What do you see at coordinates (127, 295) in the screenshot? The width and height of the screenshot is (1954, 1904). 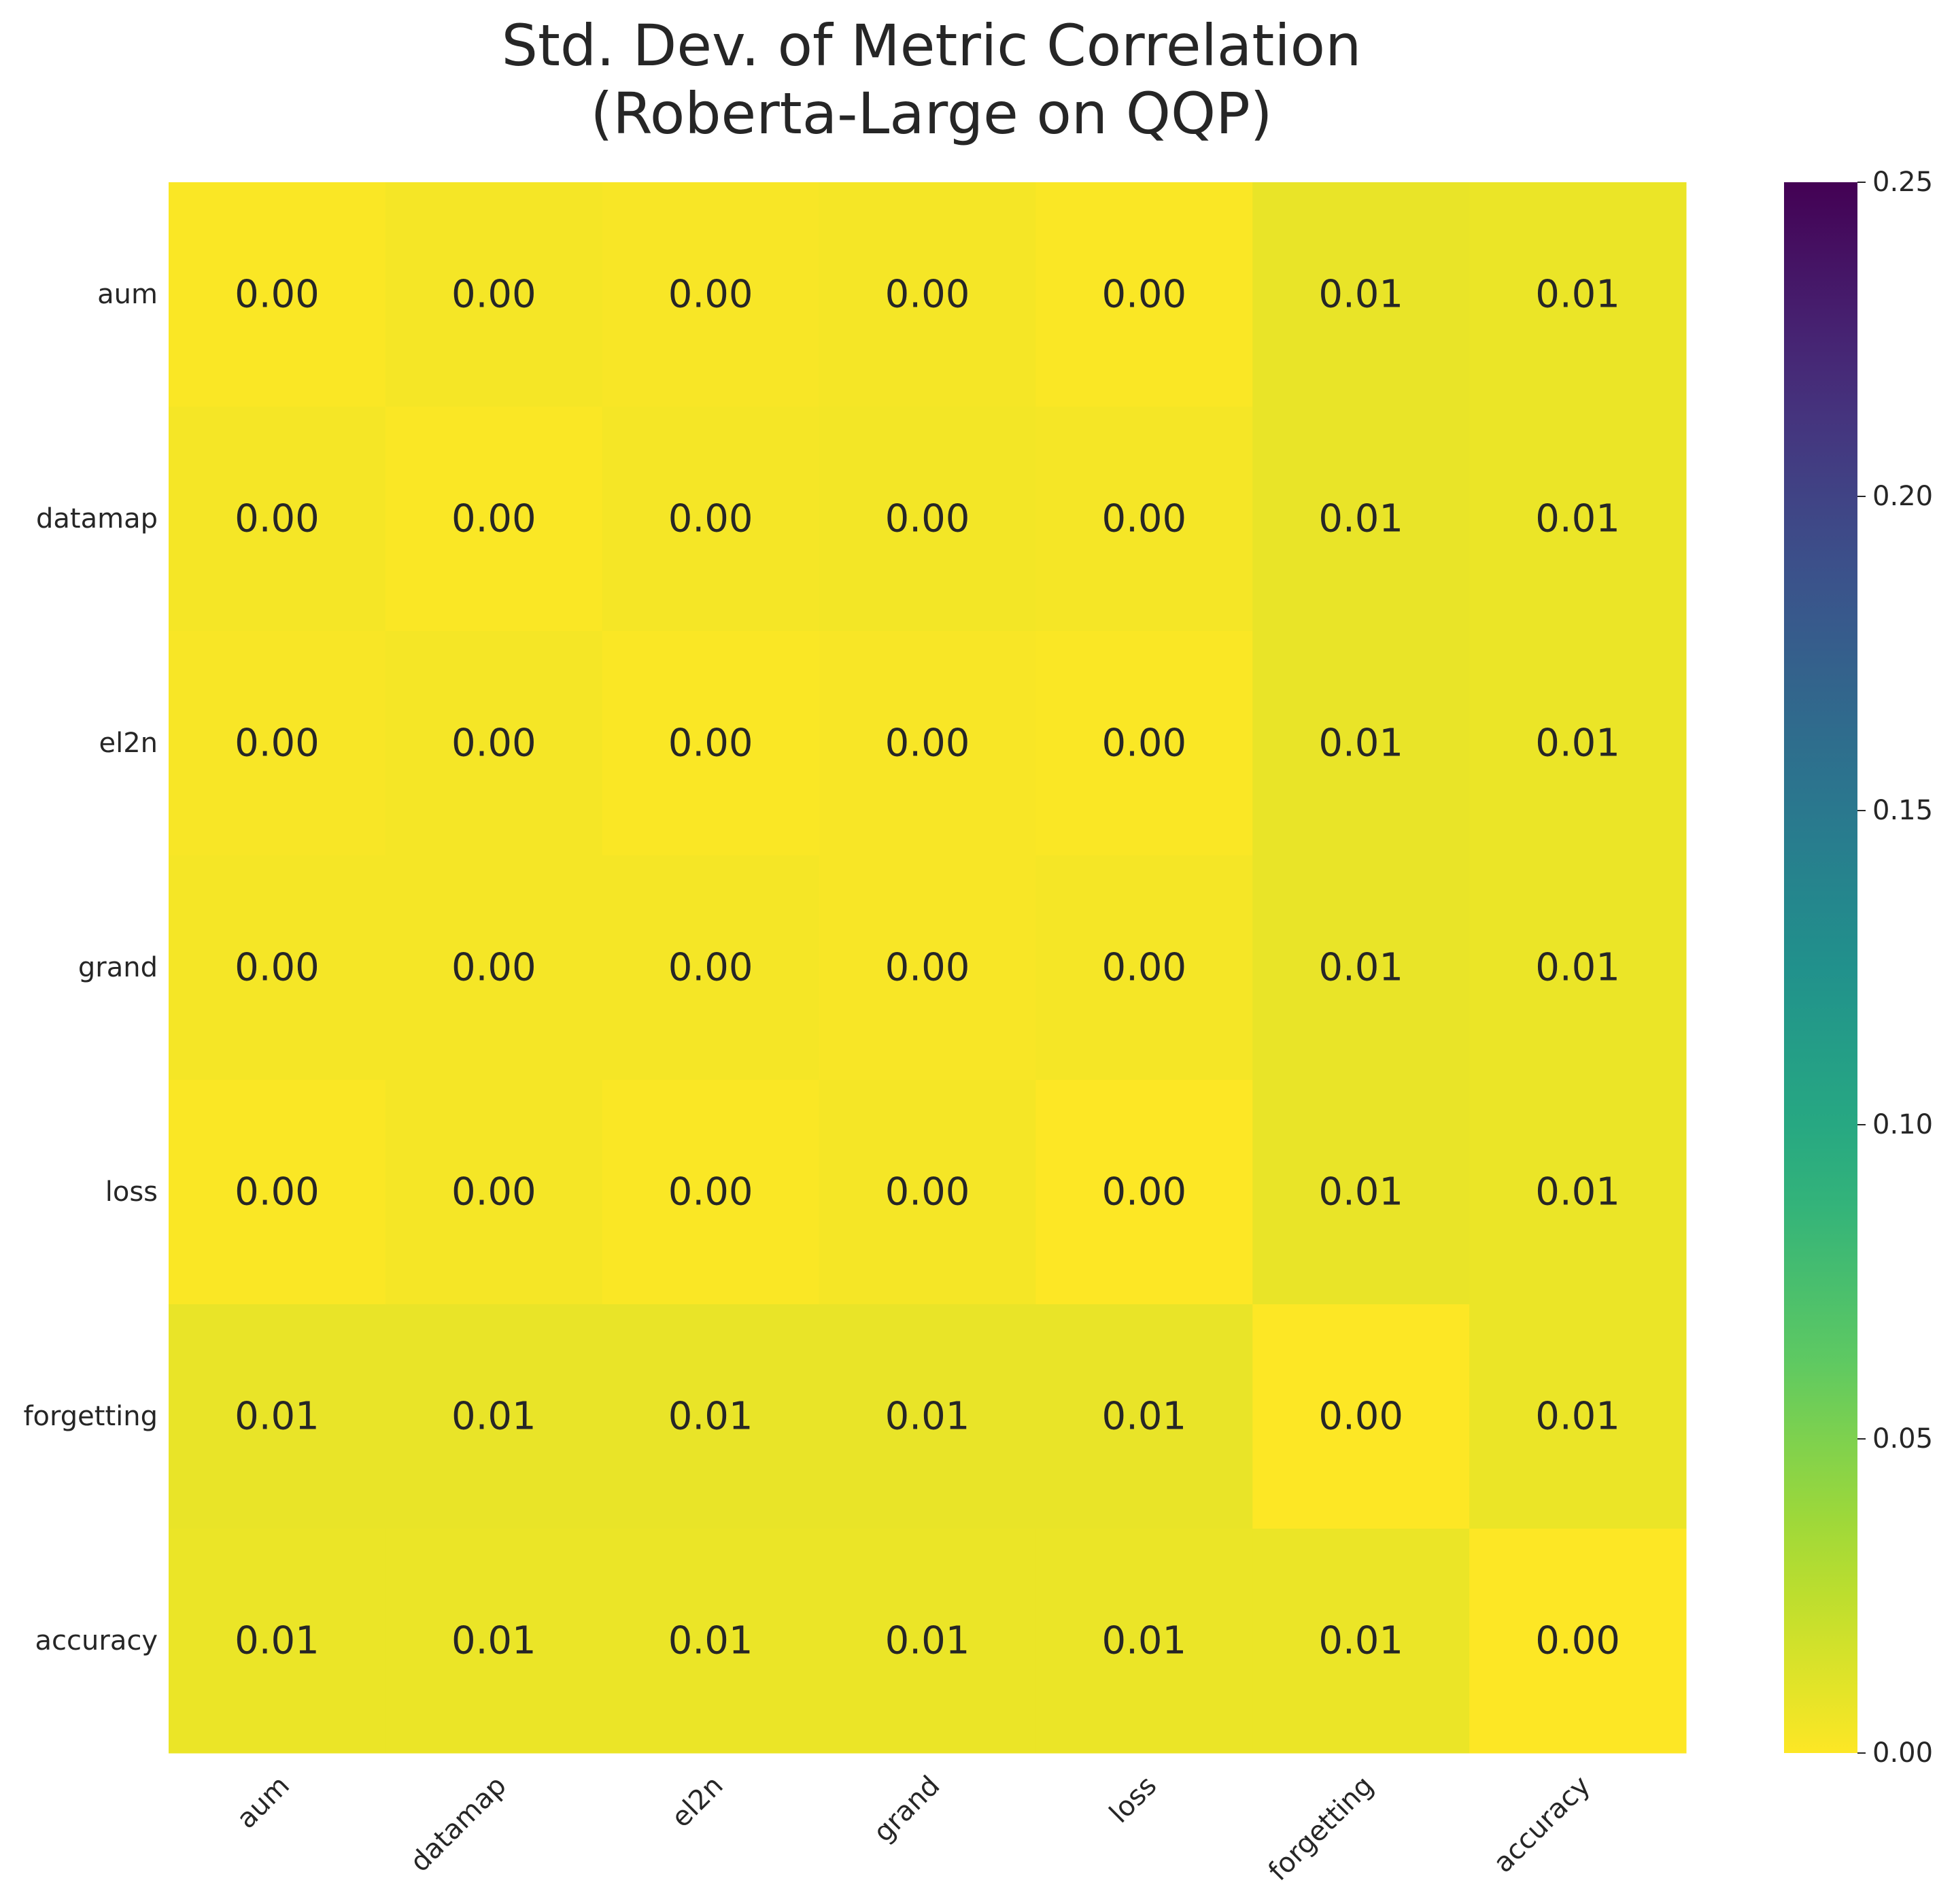 I see `y-tick-label: aum` at bounding box center [127, 295].